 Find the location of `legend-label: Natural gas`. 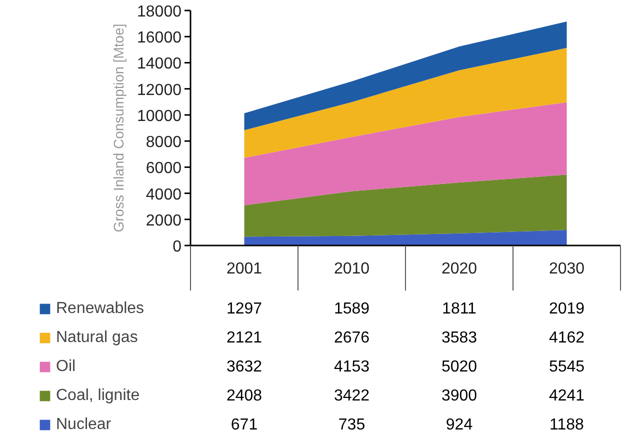

legend-label: Natural gas is located at coordinates (97, 338).